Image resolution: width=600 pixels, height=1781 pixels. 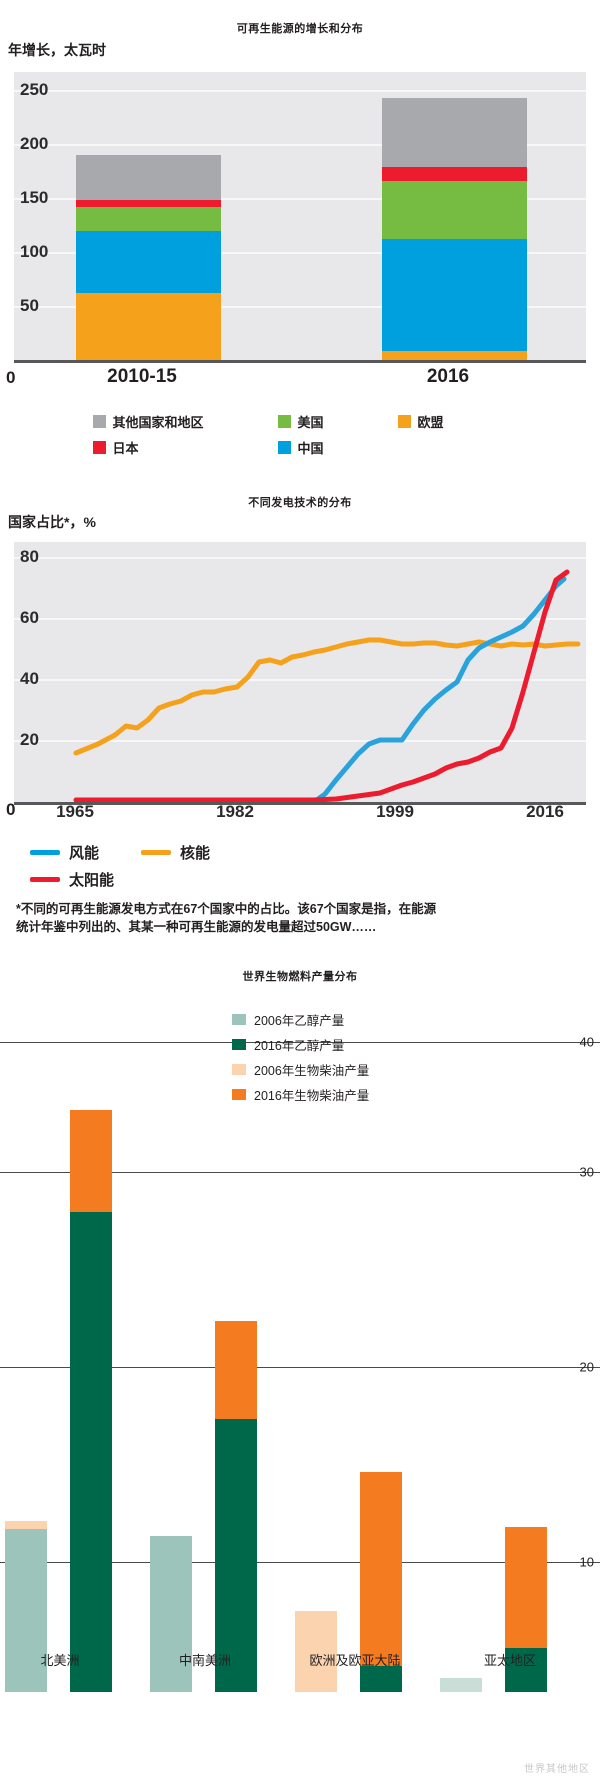 What do you see at coordinates (300, 503) in the screenshot?
I see `chart2-title: 不同发电技术的分布` at bounding box center [300, 503].